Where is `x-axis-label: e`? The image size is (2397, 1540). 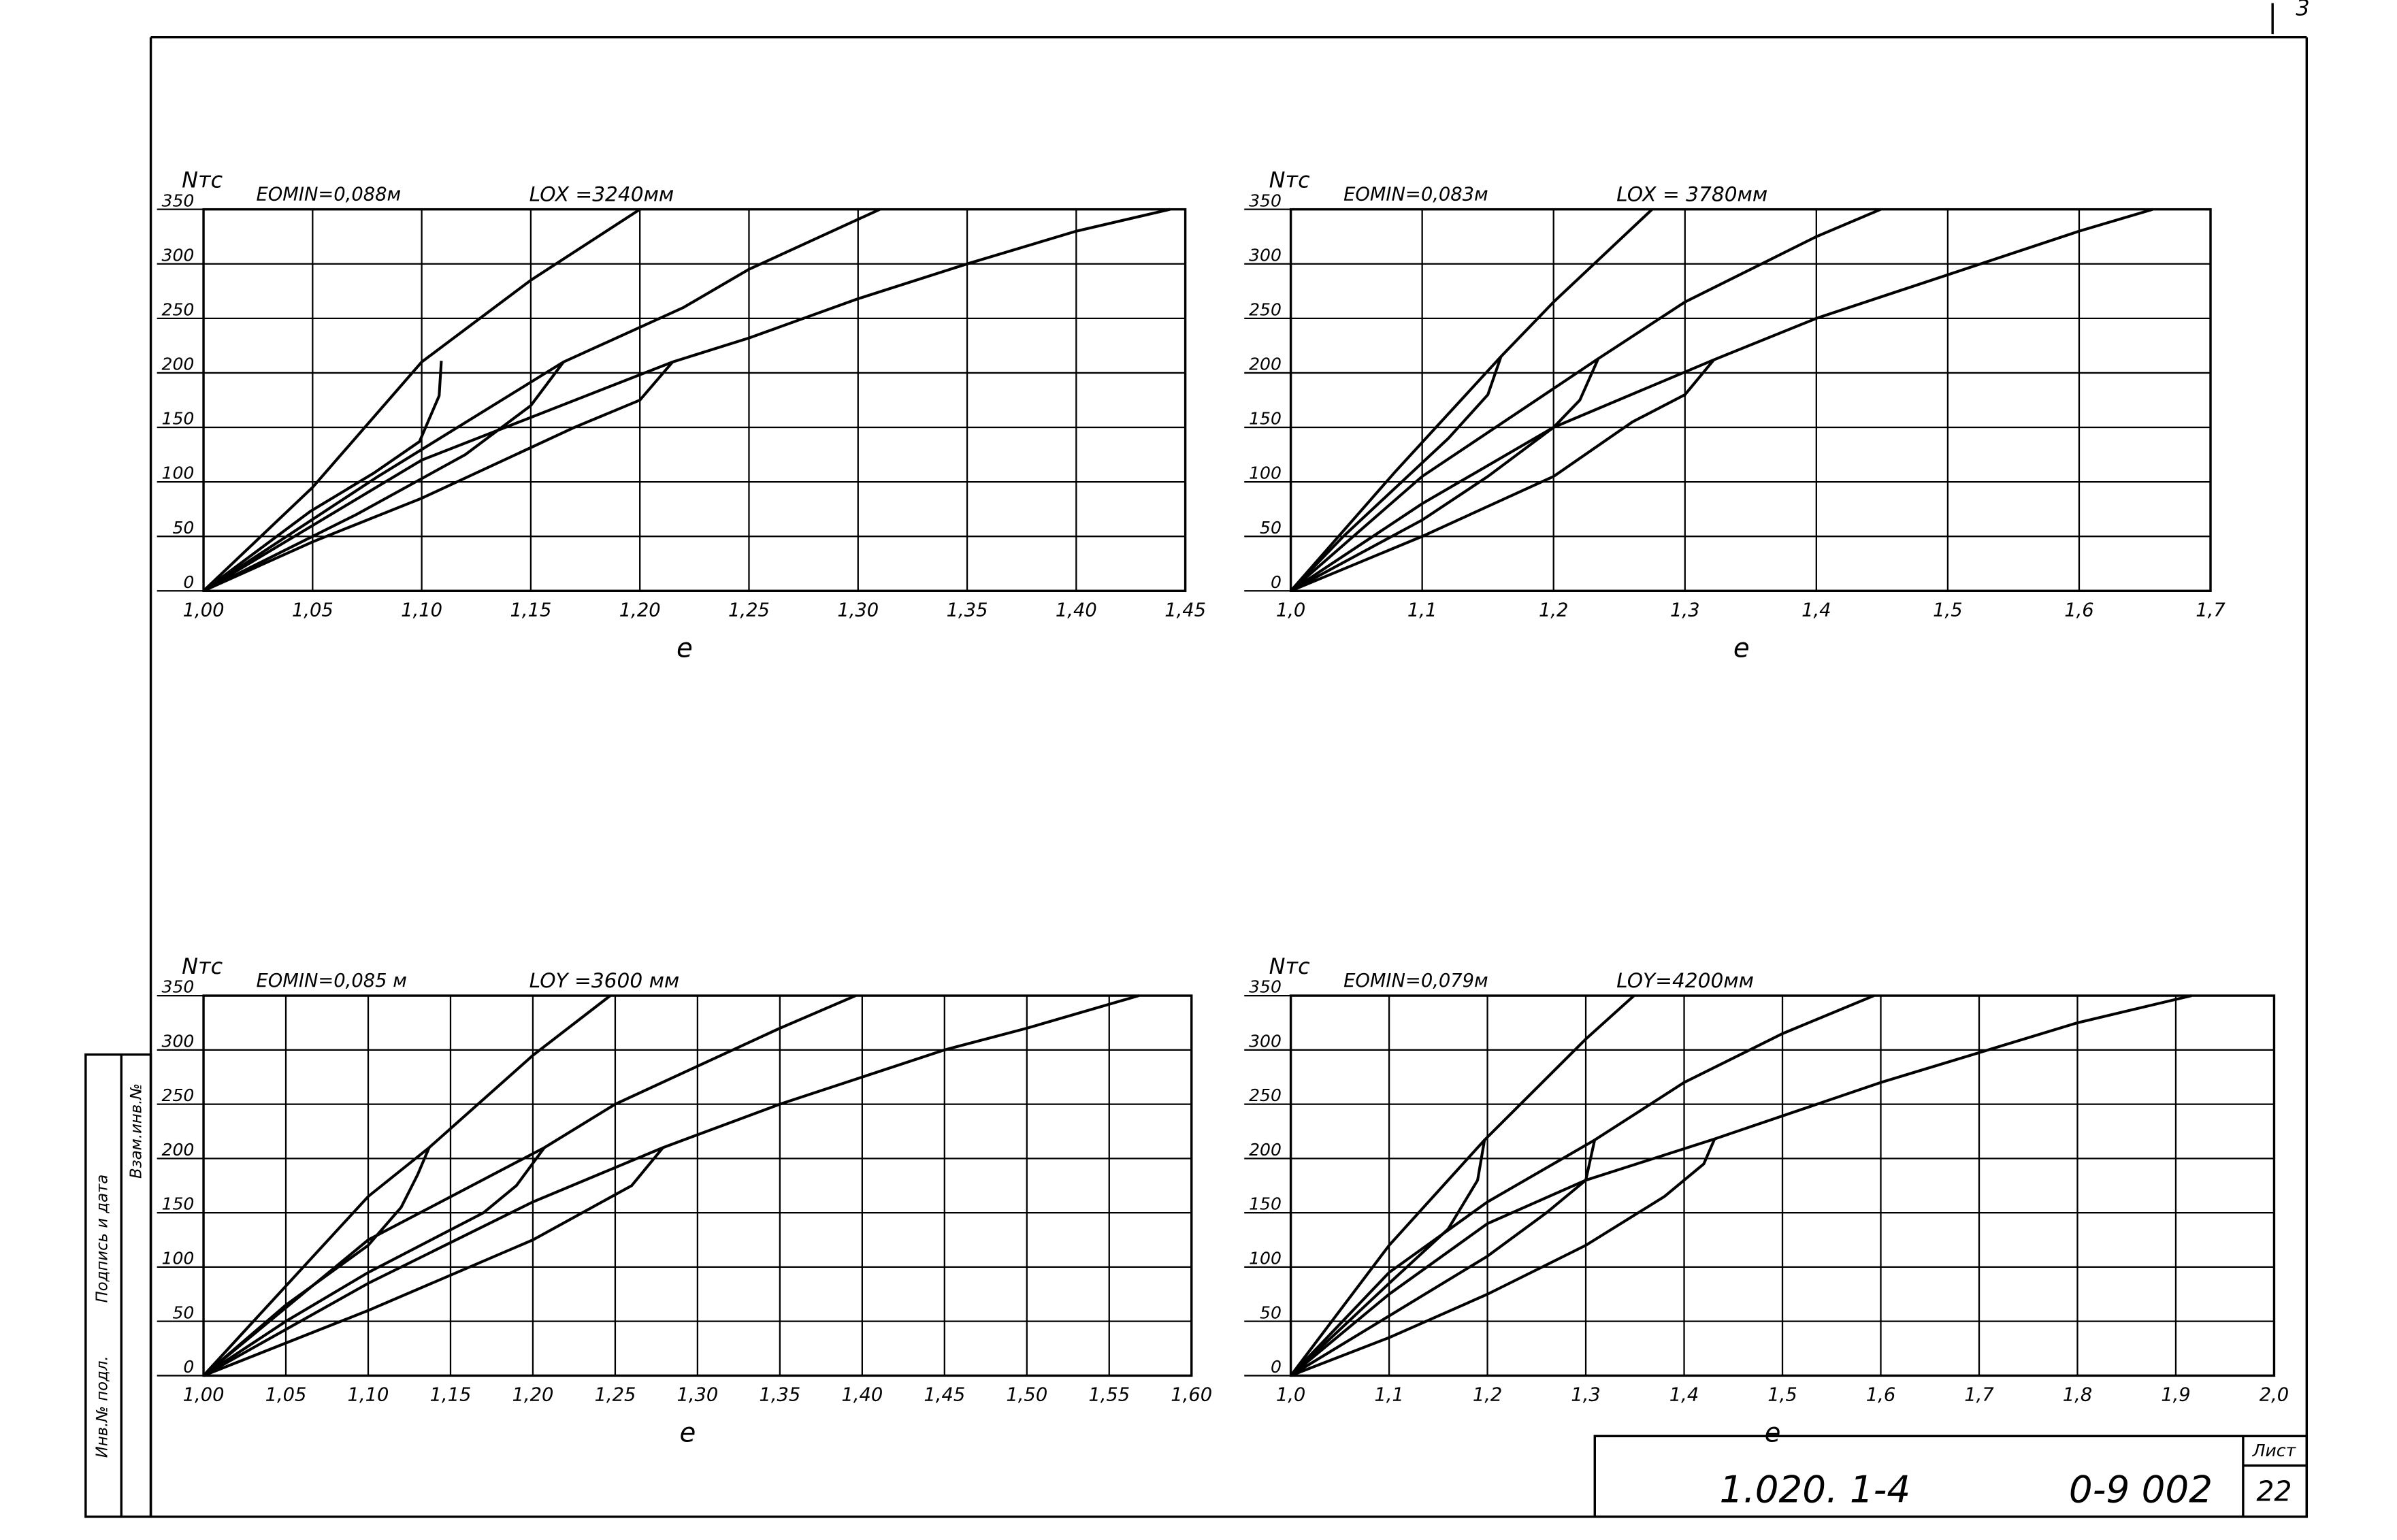 x-axis-label: e is located at coordinates (688, 1433).